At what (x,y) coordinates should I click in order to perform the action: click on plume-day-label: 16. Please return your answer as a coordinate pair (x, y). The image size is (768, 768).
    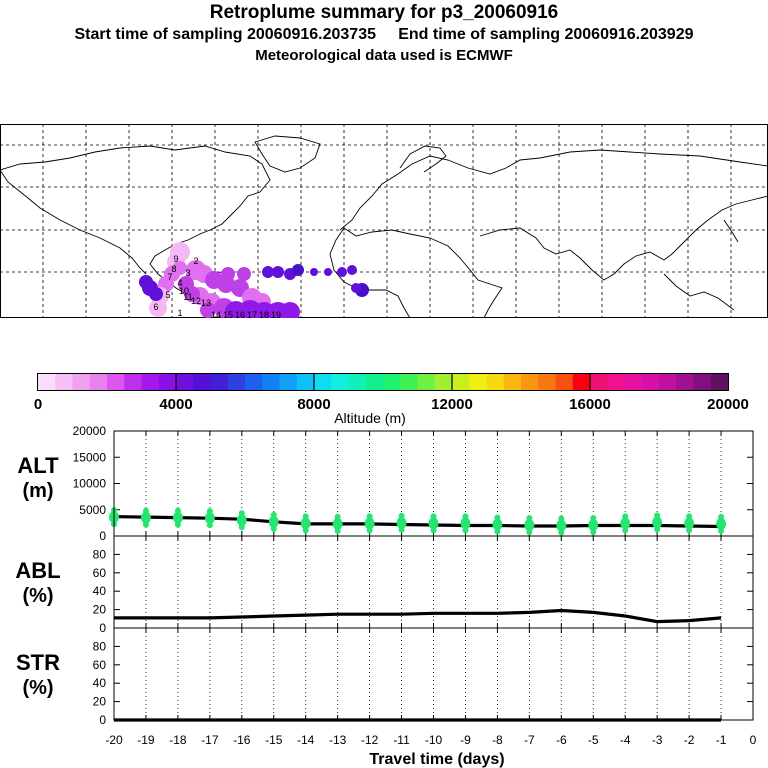
    Looking at the image, I should click on (240, 314).